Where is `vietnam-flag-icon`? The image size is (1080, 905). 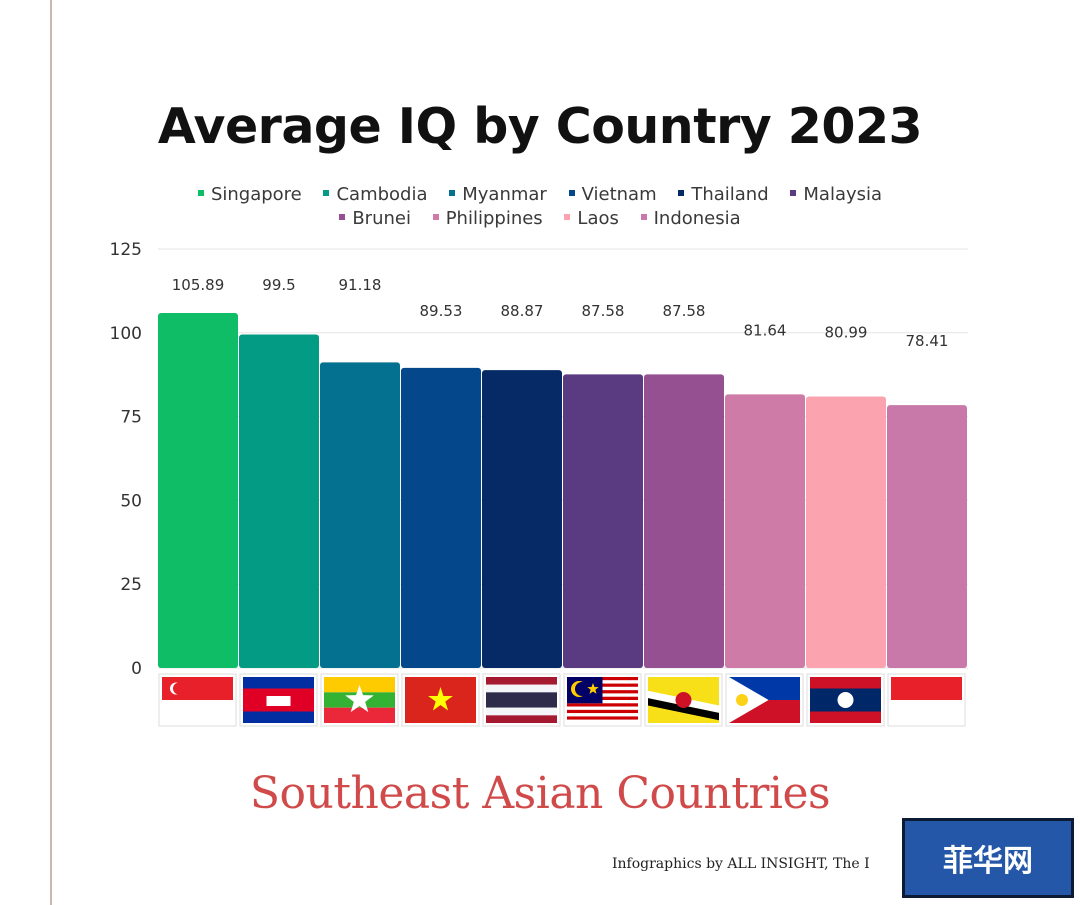 vietnam-flag-icon is located at coordinates (440, 700).